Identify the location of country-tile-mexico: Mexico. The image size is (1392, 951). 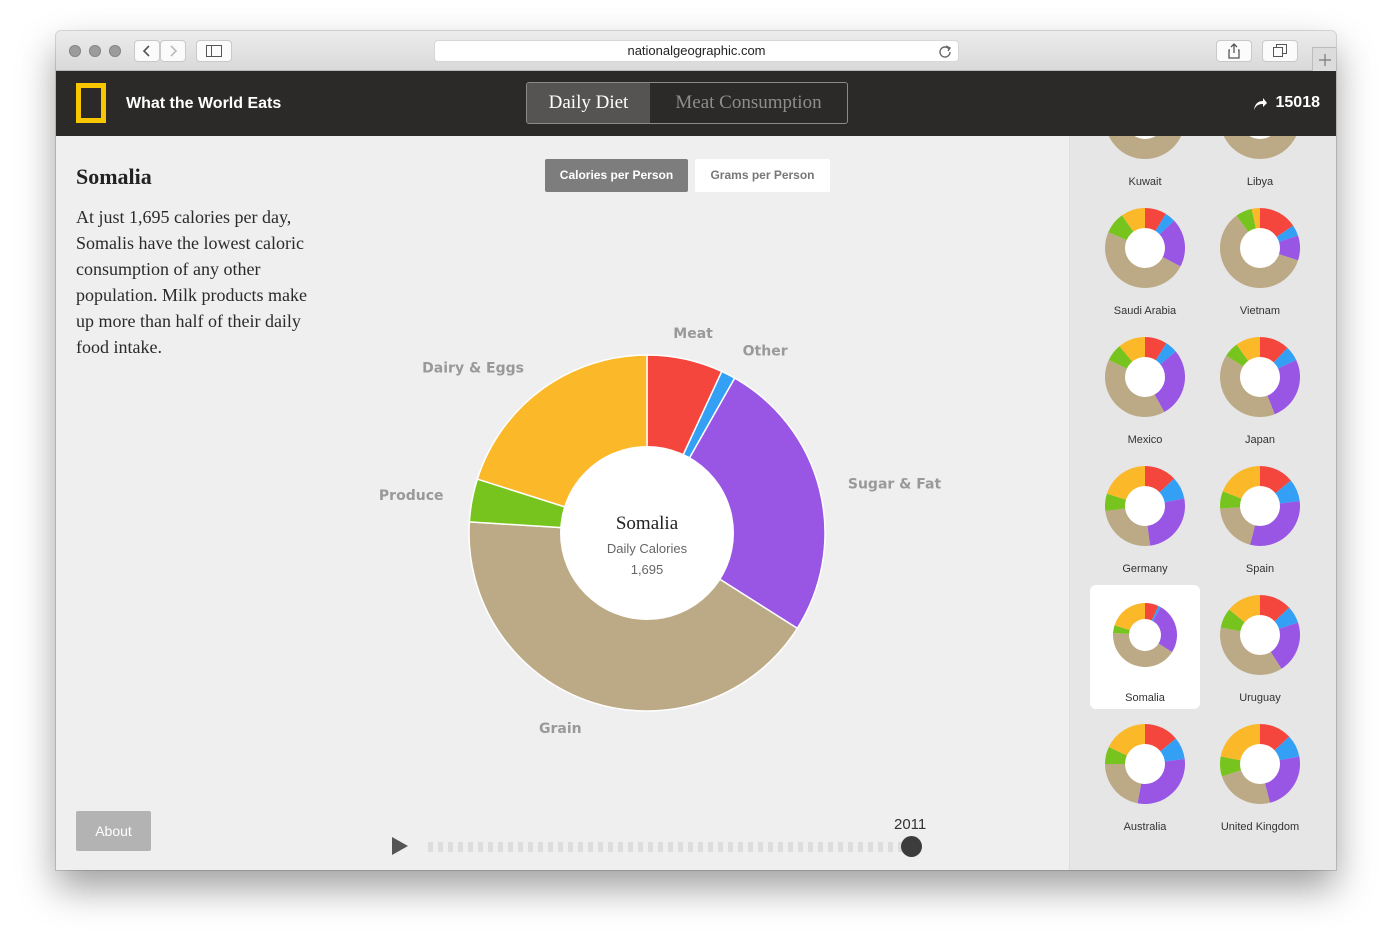
(1145, 389).